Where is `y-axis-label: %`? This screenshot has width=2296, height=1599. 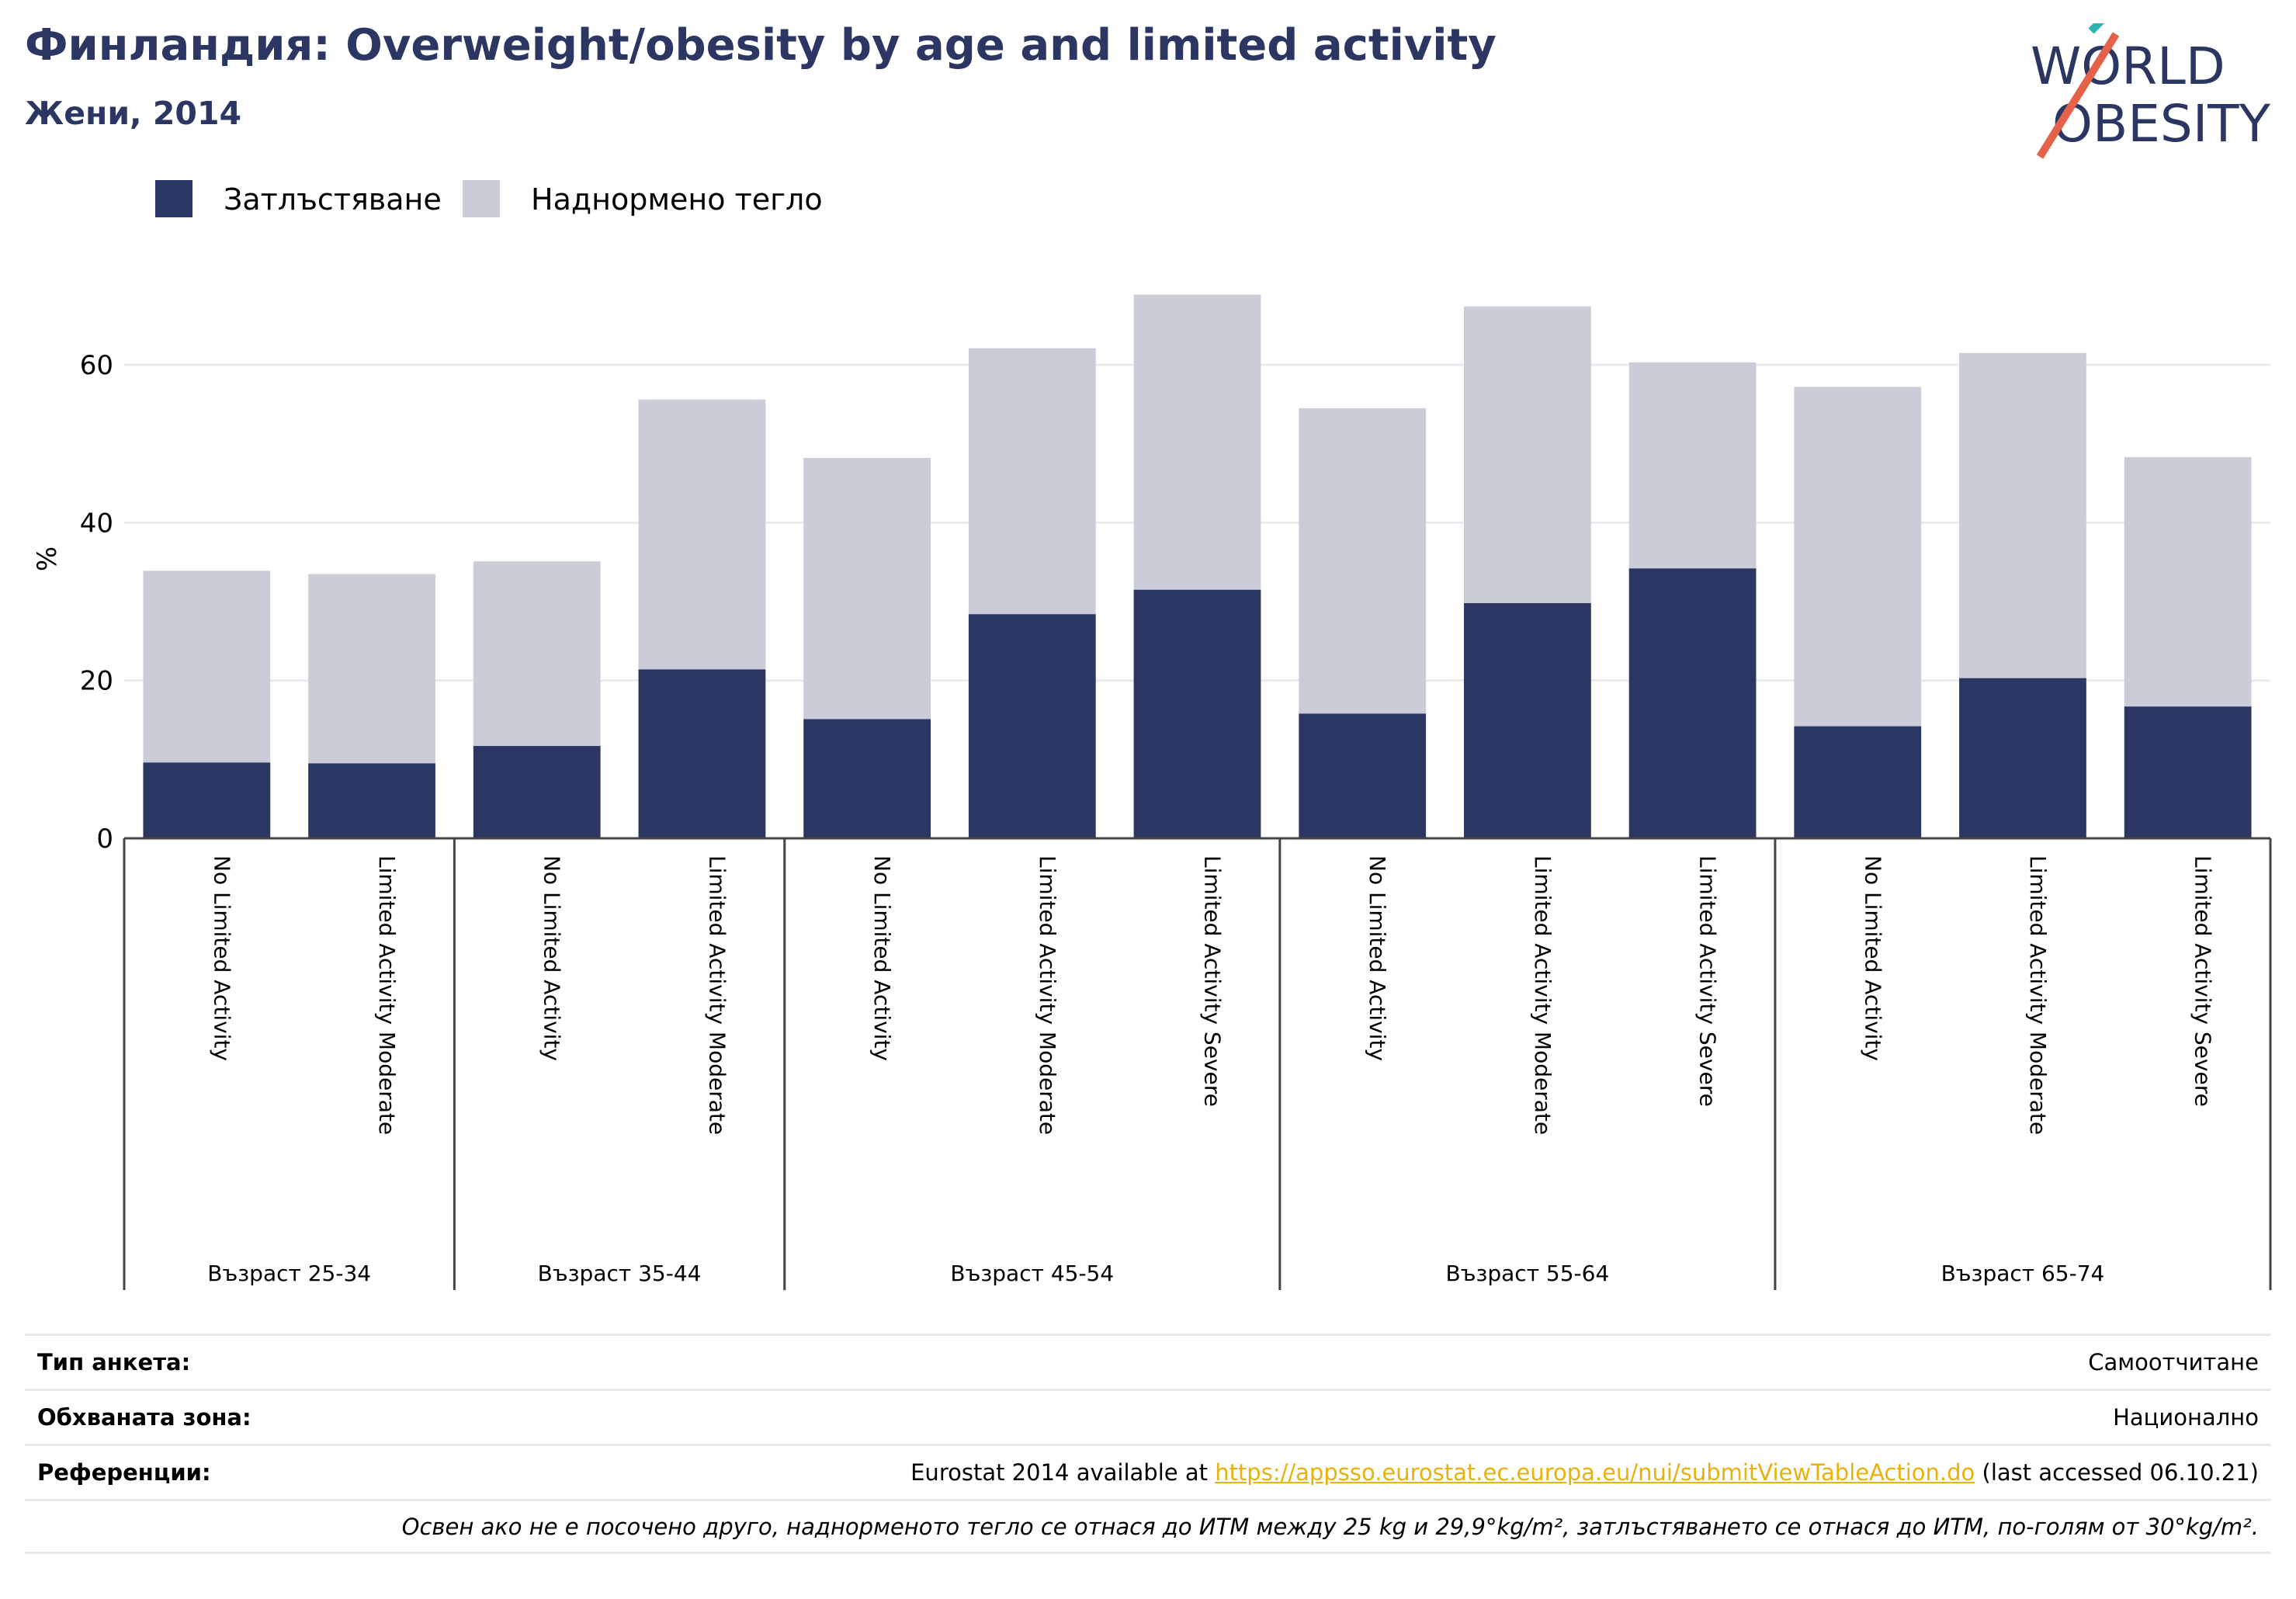 y-axis-label: % is located at coordinates (47, 558).